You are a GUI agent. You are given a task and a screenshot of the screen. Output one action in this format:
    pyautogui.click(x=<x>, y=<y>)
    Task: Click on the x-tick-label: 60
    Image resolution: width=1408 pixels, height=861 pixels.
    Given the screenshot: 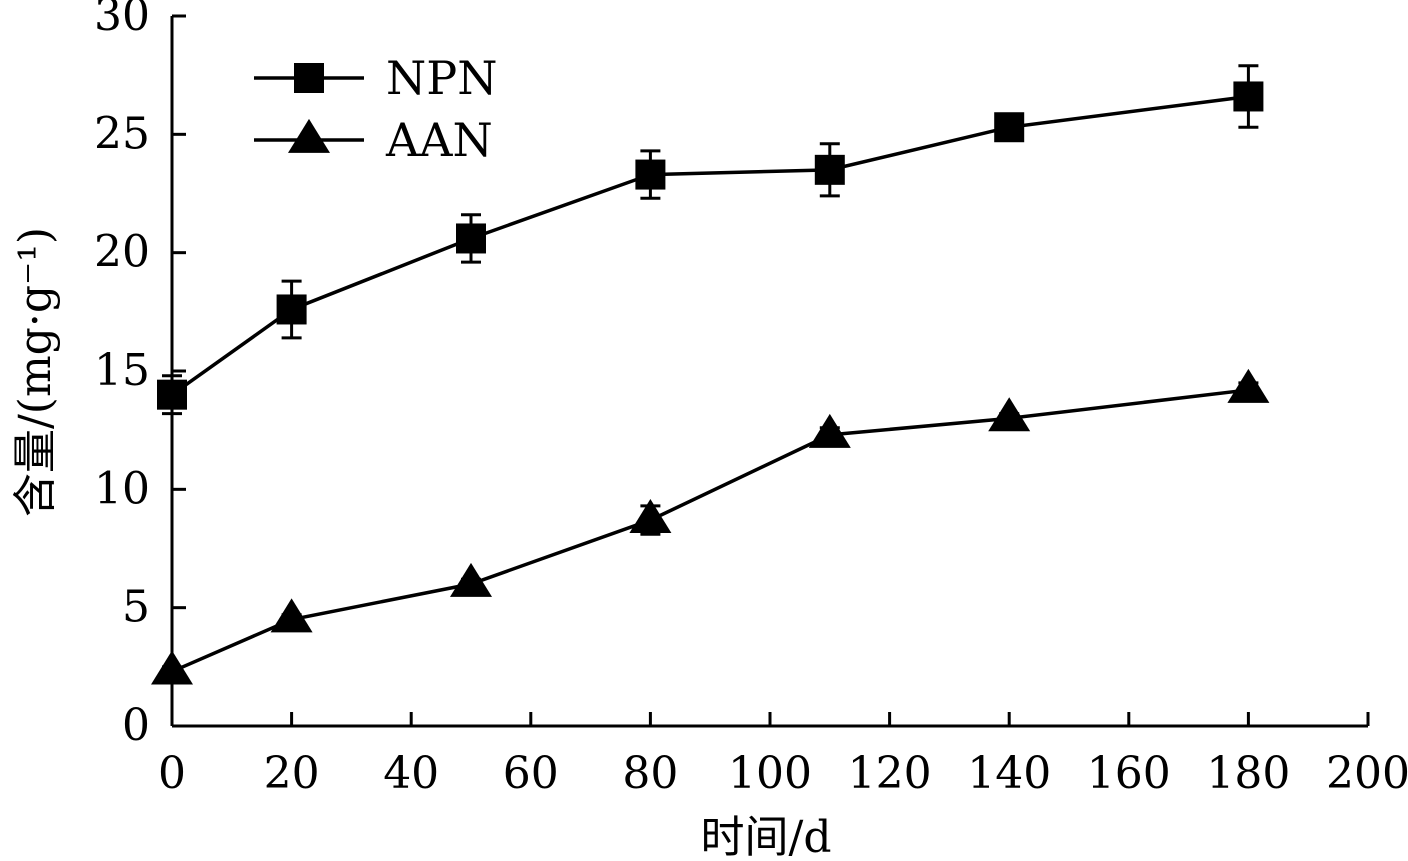 What is the action you would take?
    pyautogui.click(x=531, y=773)
    